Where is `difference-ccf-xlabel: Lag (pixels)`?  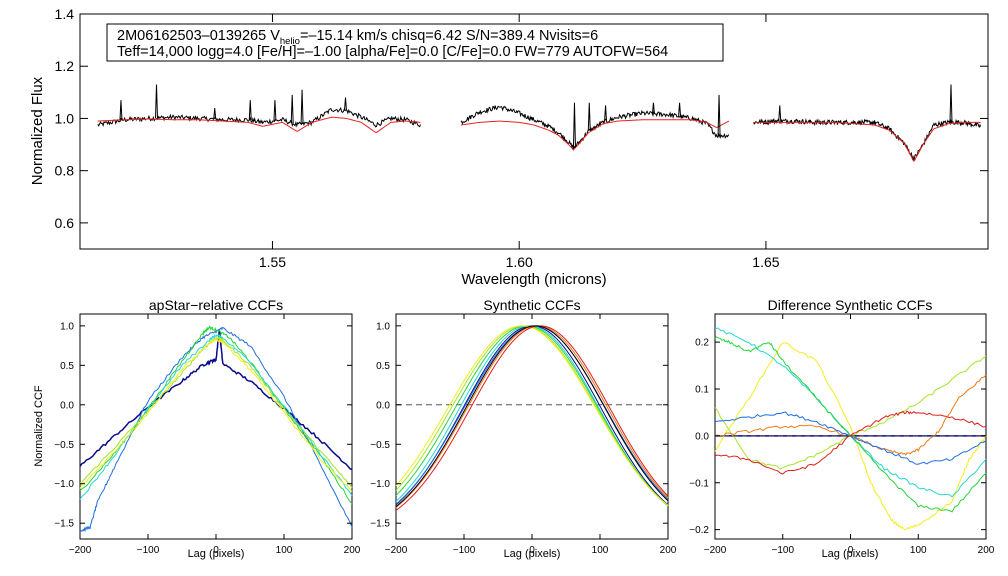 difference-ccf-xlabel: Lag (pixels) is located at coordinates (850, 554).